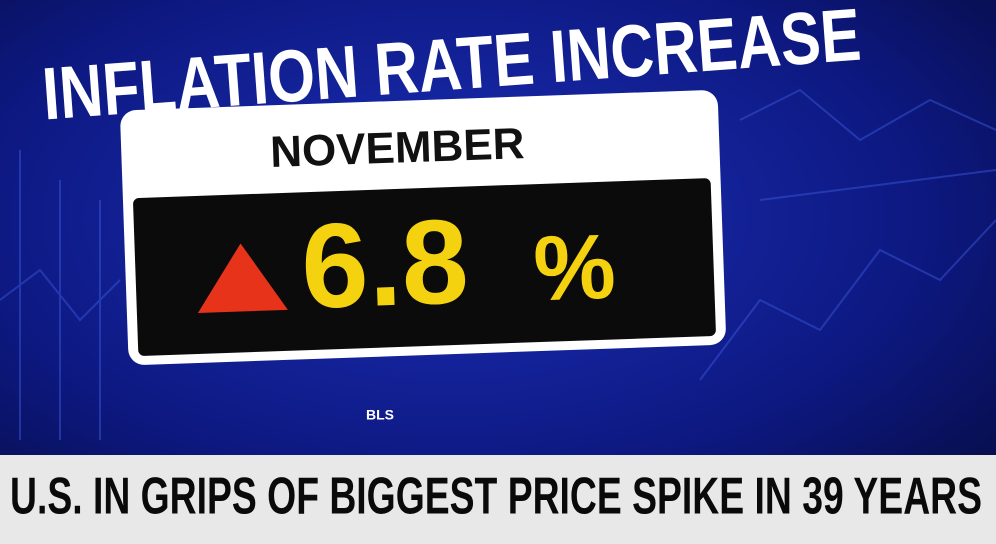  Describe the element at coordinates (384, 264) in the screenshot. I see `rate-value: 6.8` at that location.